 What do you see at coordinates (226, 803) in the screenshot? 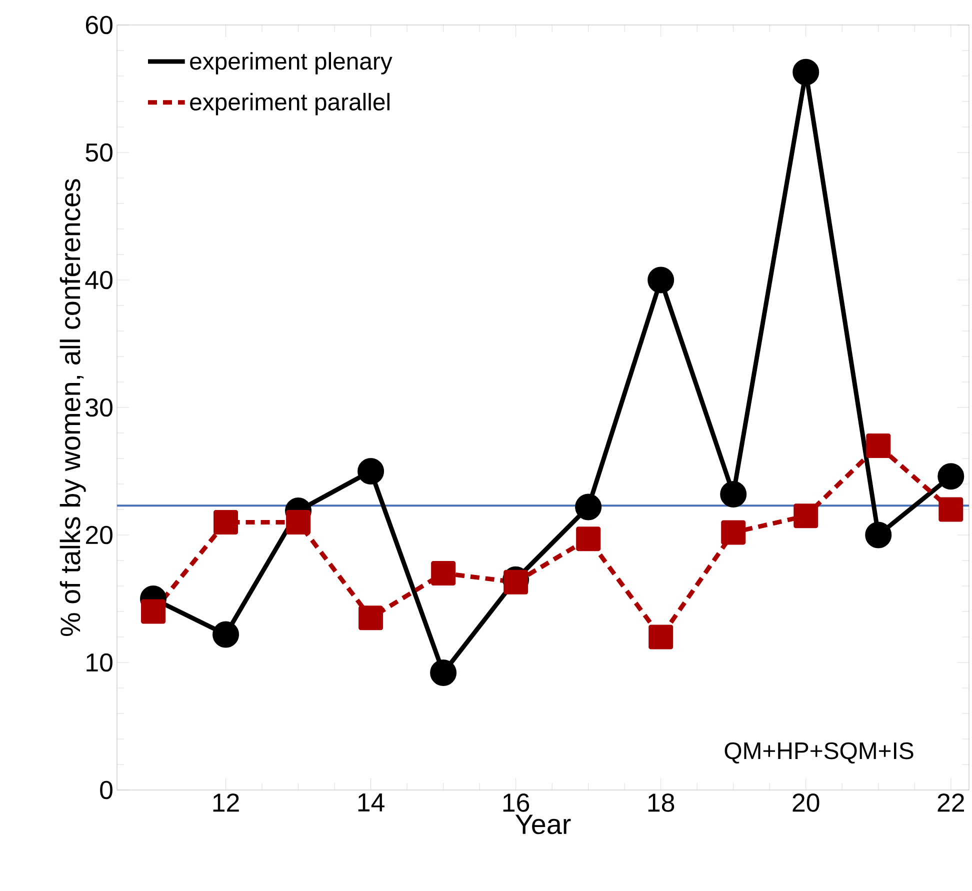
I see `x-tick-label: 12` at bounding box center [226, 803].